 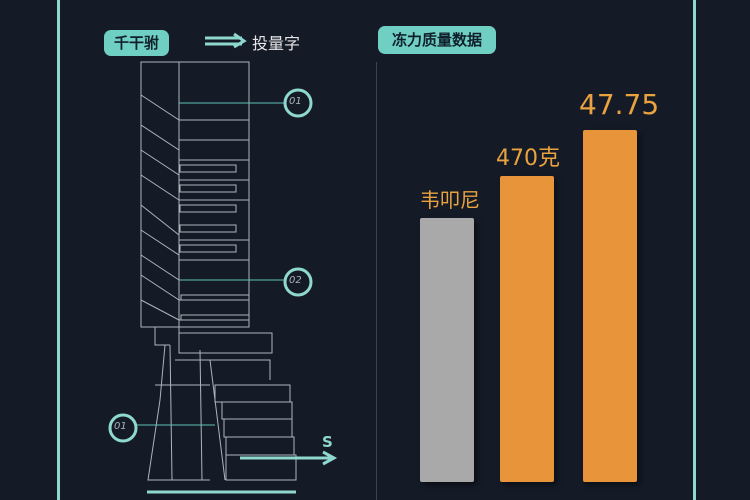 I want to click on bar-data-label: 47.75, so click(x=619, y=104).